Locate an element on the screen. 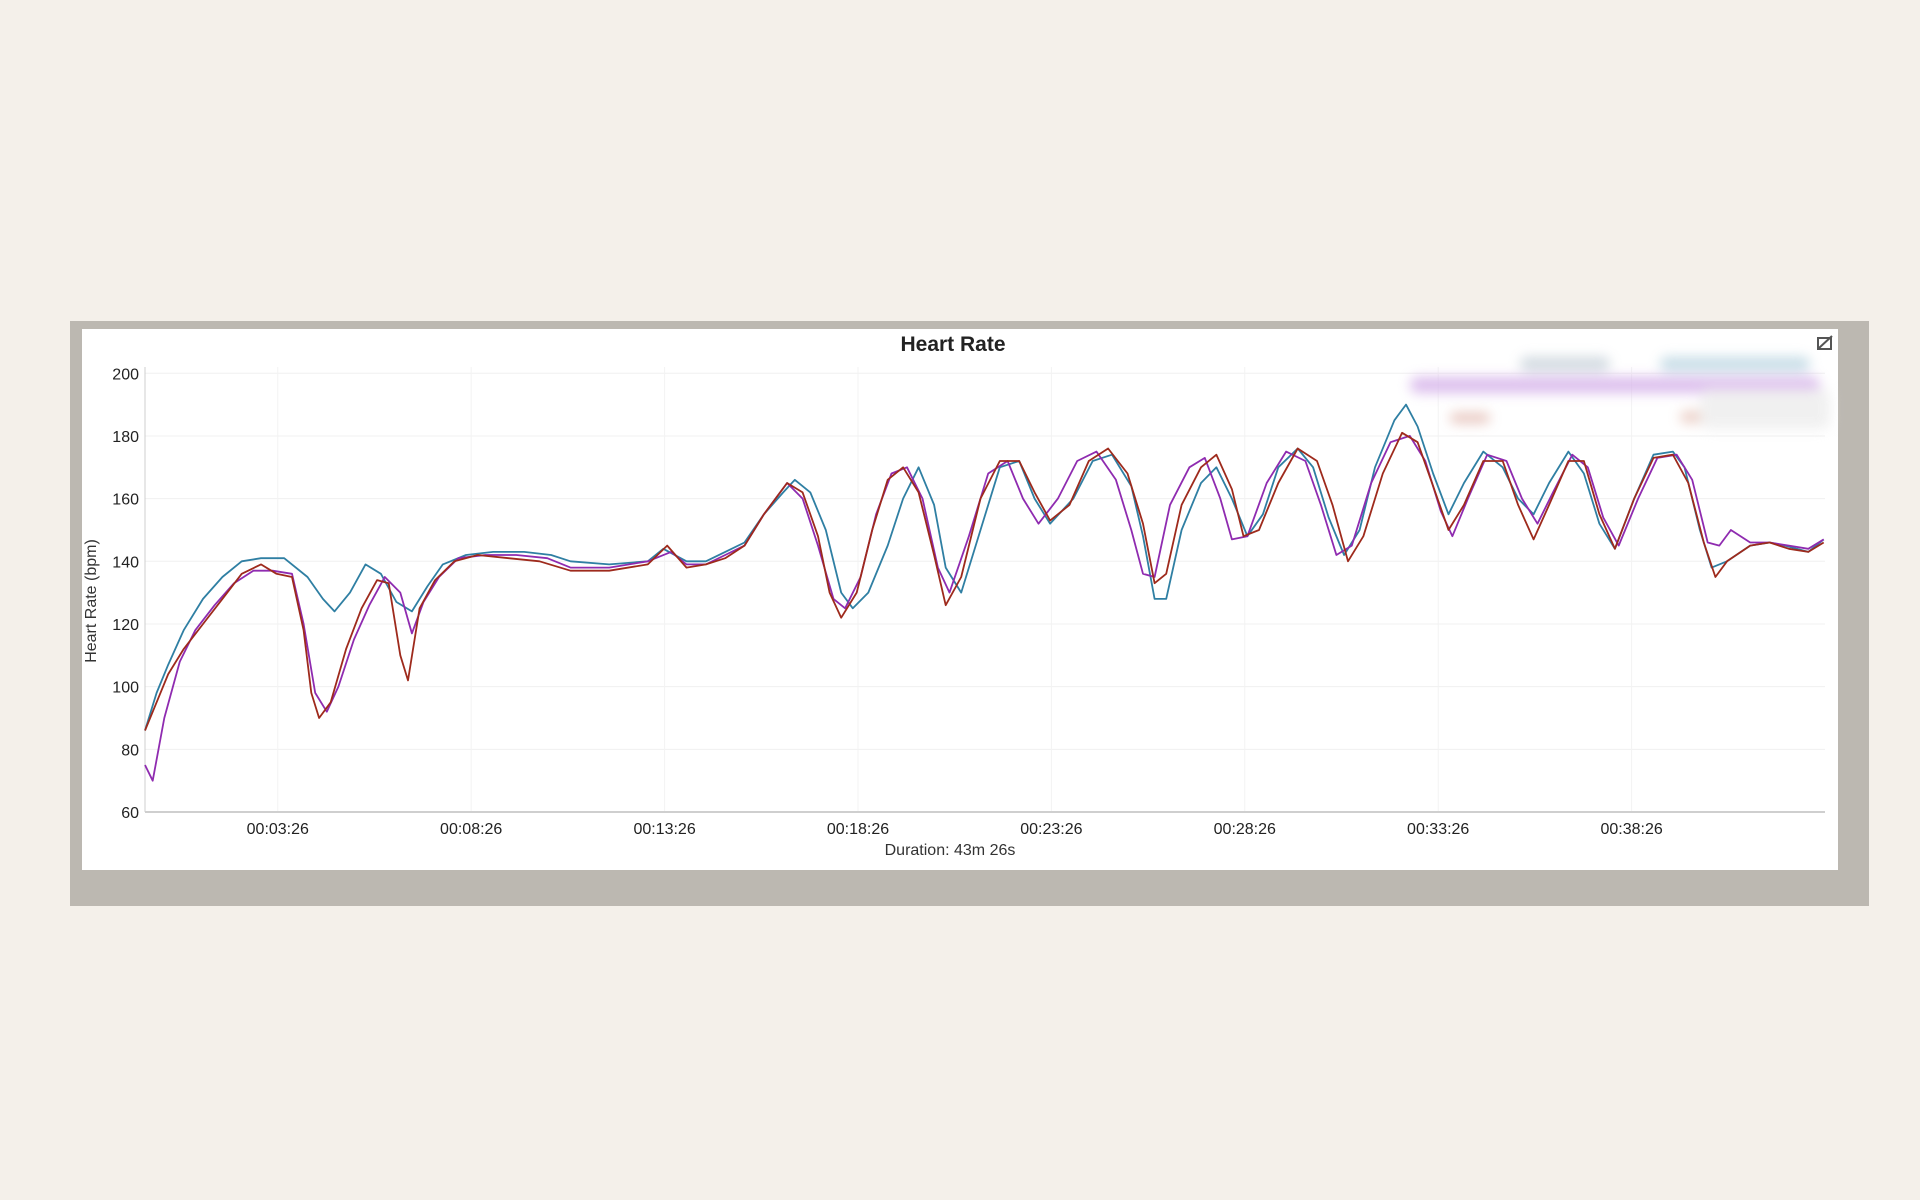 The width and height of the screenshot is (1920, 1200). y-tick-label: 100 is located at coordinates (125, 688).